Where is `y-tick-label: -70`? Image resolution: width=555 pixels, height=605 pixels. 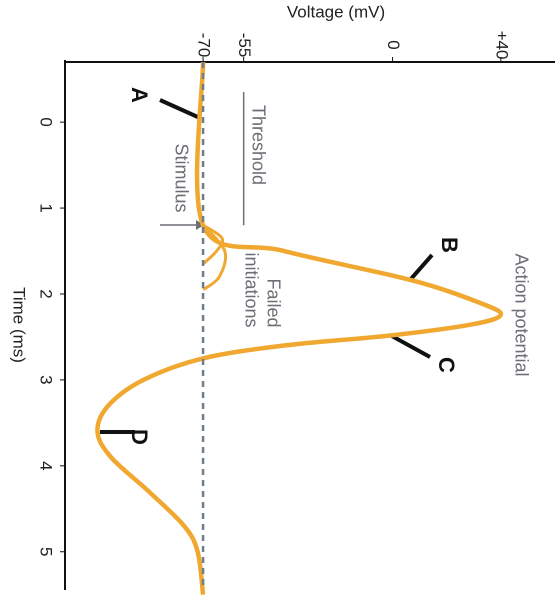
y-tick-label: -70 is located at coordinates (204, 45).